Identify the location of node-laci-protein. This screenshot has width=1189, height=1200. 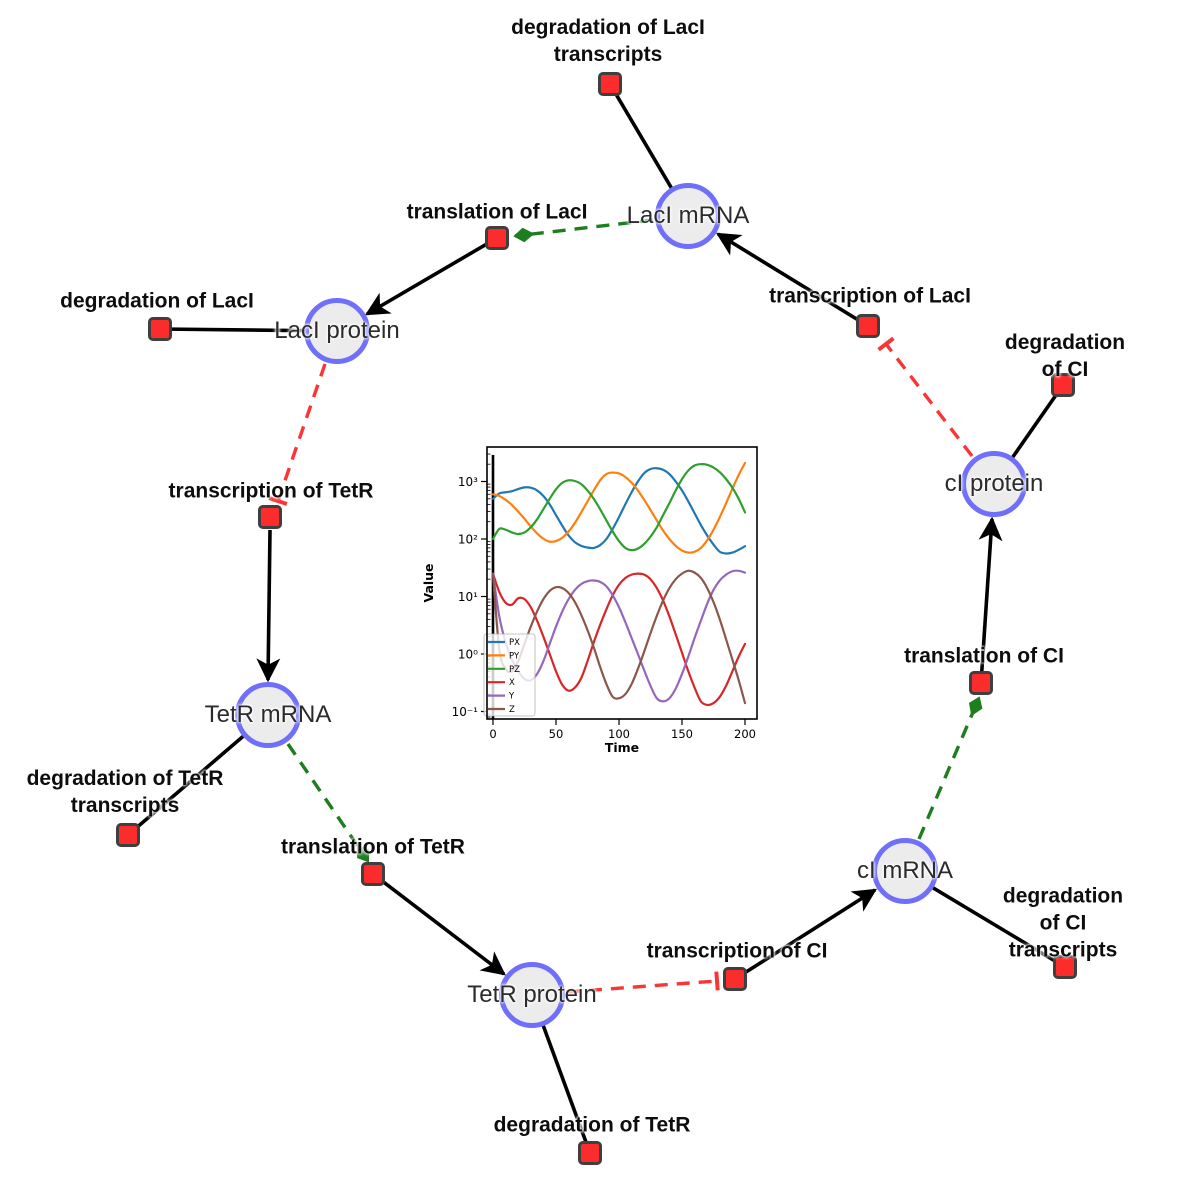
(337, 331).